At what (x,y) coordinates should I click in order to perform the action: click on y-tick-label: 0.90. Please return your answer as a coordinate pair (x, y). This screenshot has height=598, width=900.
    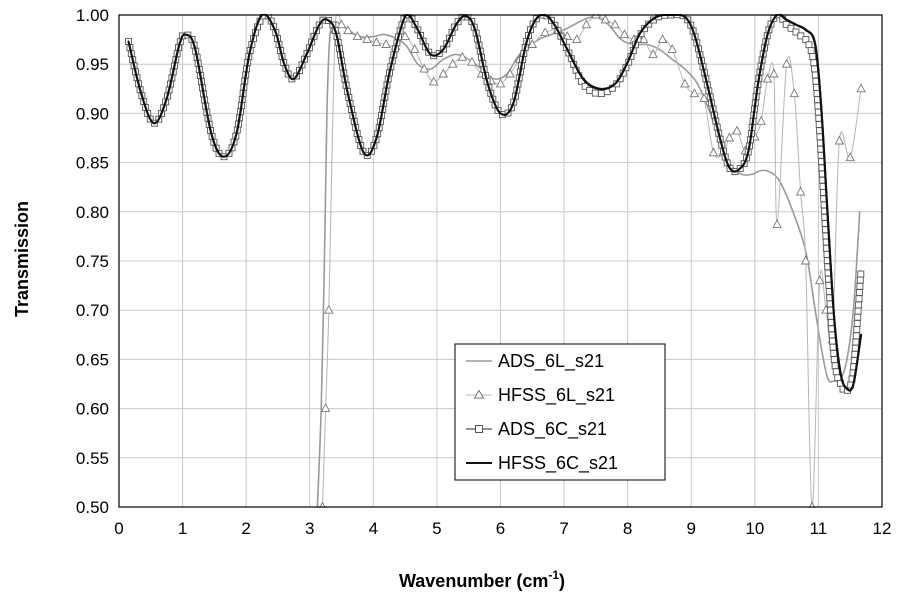
    Looking at the image, I should click on (92, 113).